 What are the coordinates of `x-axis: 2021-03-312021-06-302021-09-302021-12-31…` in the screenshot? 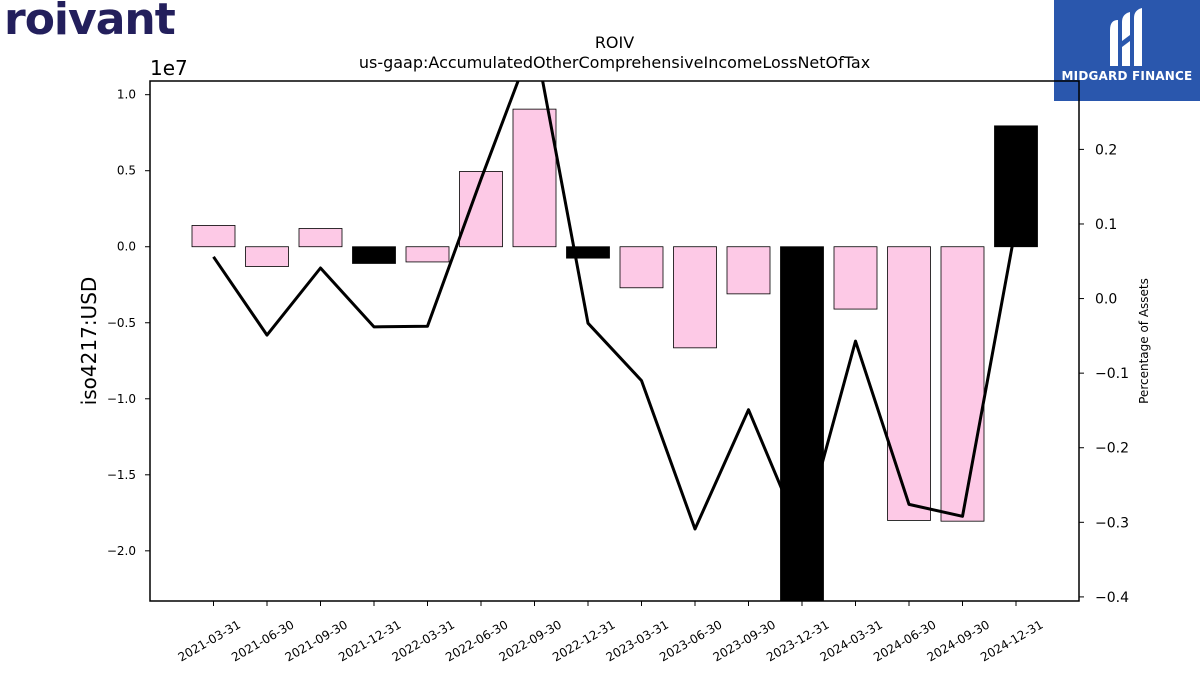 It's located at (611, 632).